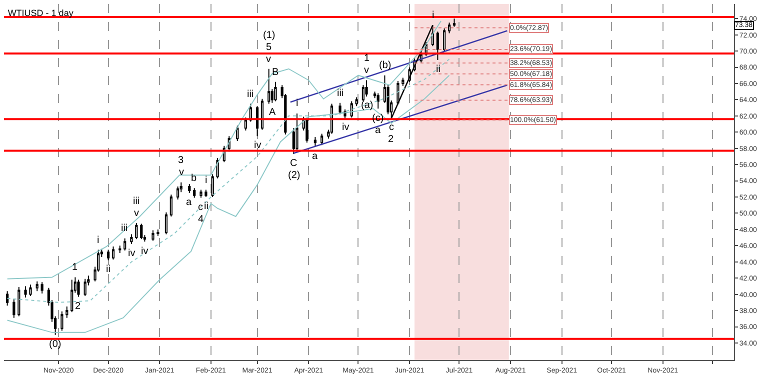  Describe the element at coordinates (55, 344) in the screenshot. I see `annotation: (0)` at that location.